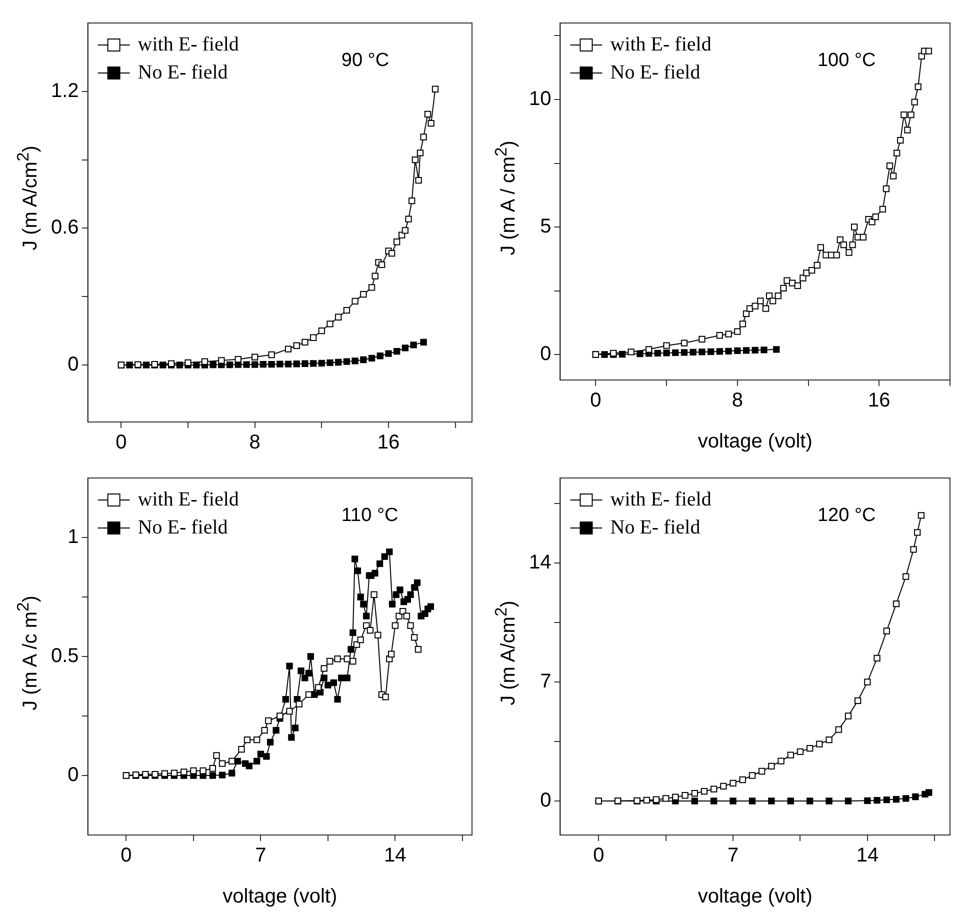  Describe the element at coordinates (64, 91) in the screenshot. I see `y-tick-label: 1.2` at that location.